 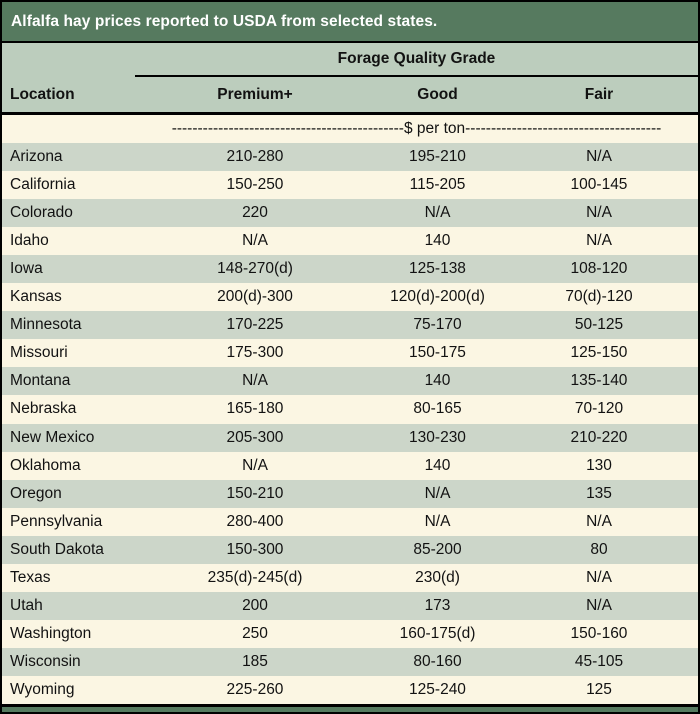 I want to click on price-cell: 80, so click(x=599, y=549).